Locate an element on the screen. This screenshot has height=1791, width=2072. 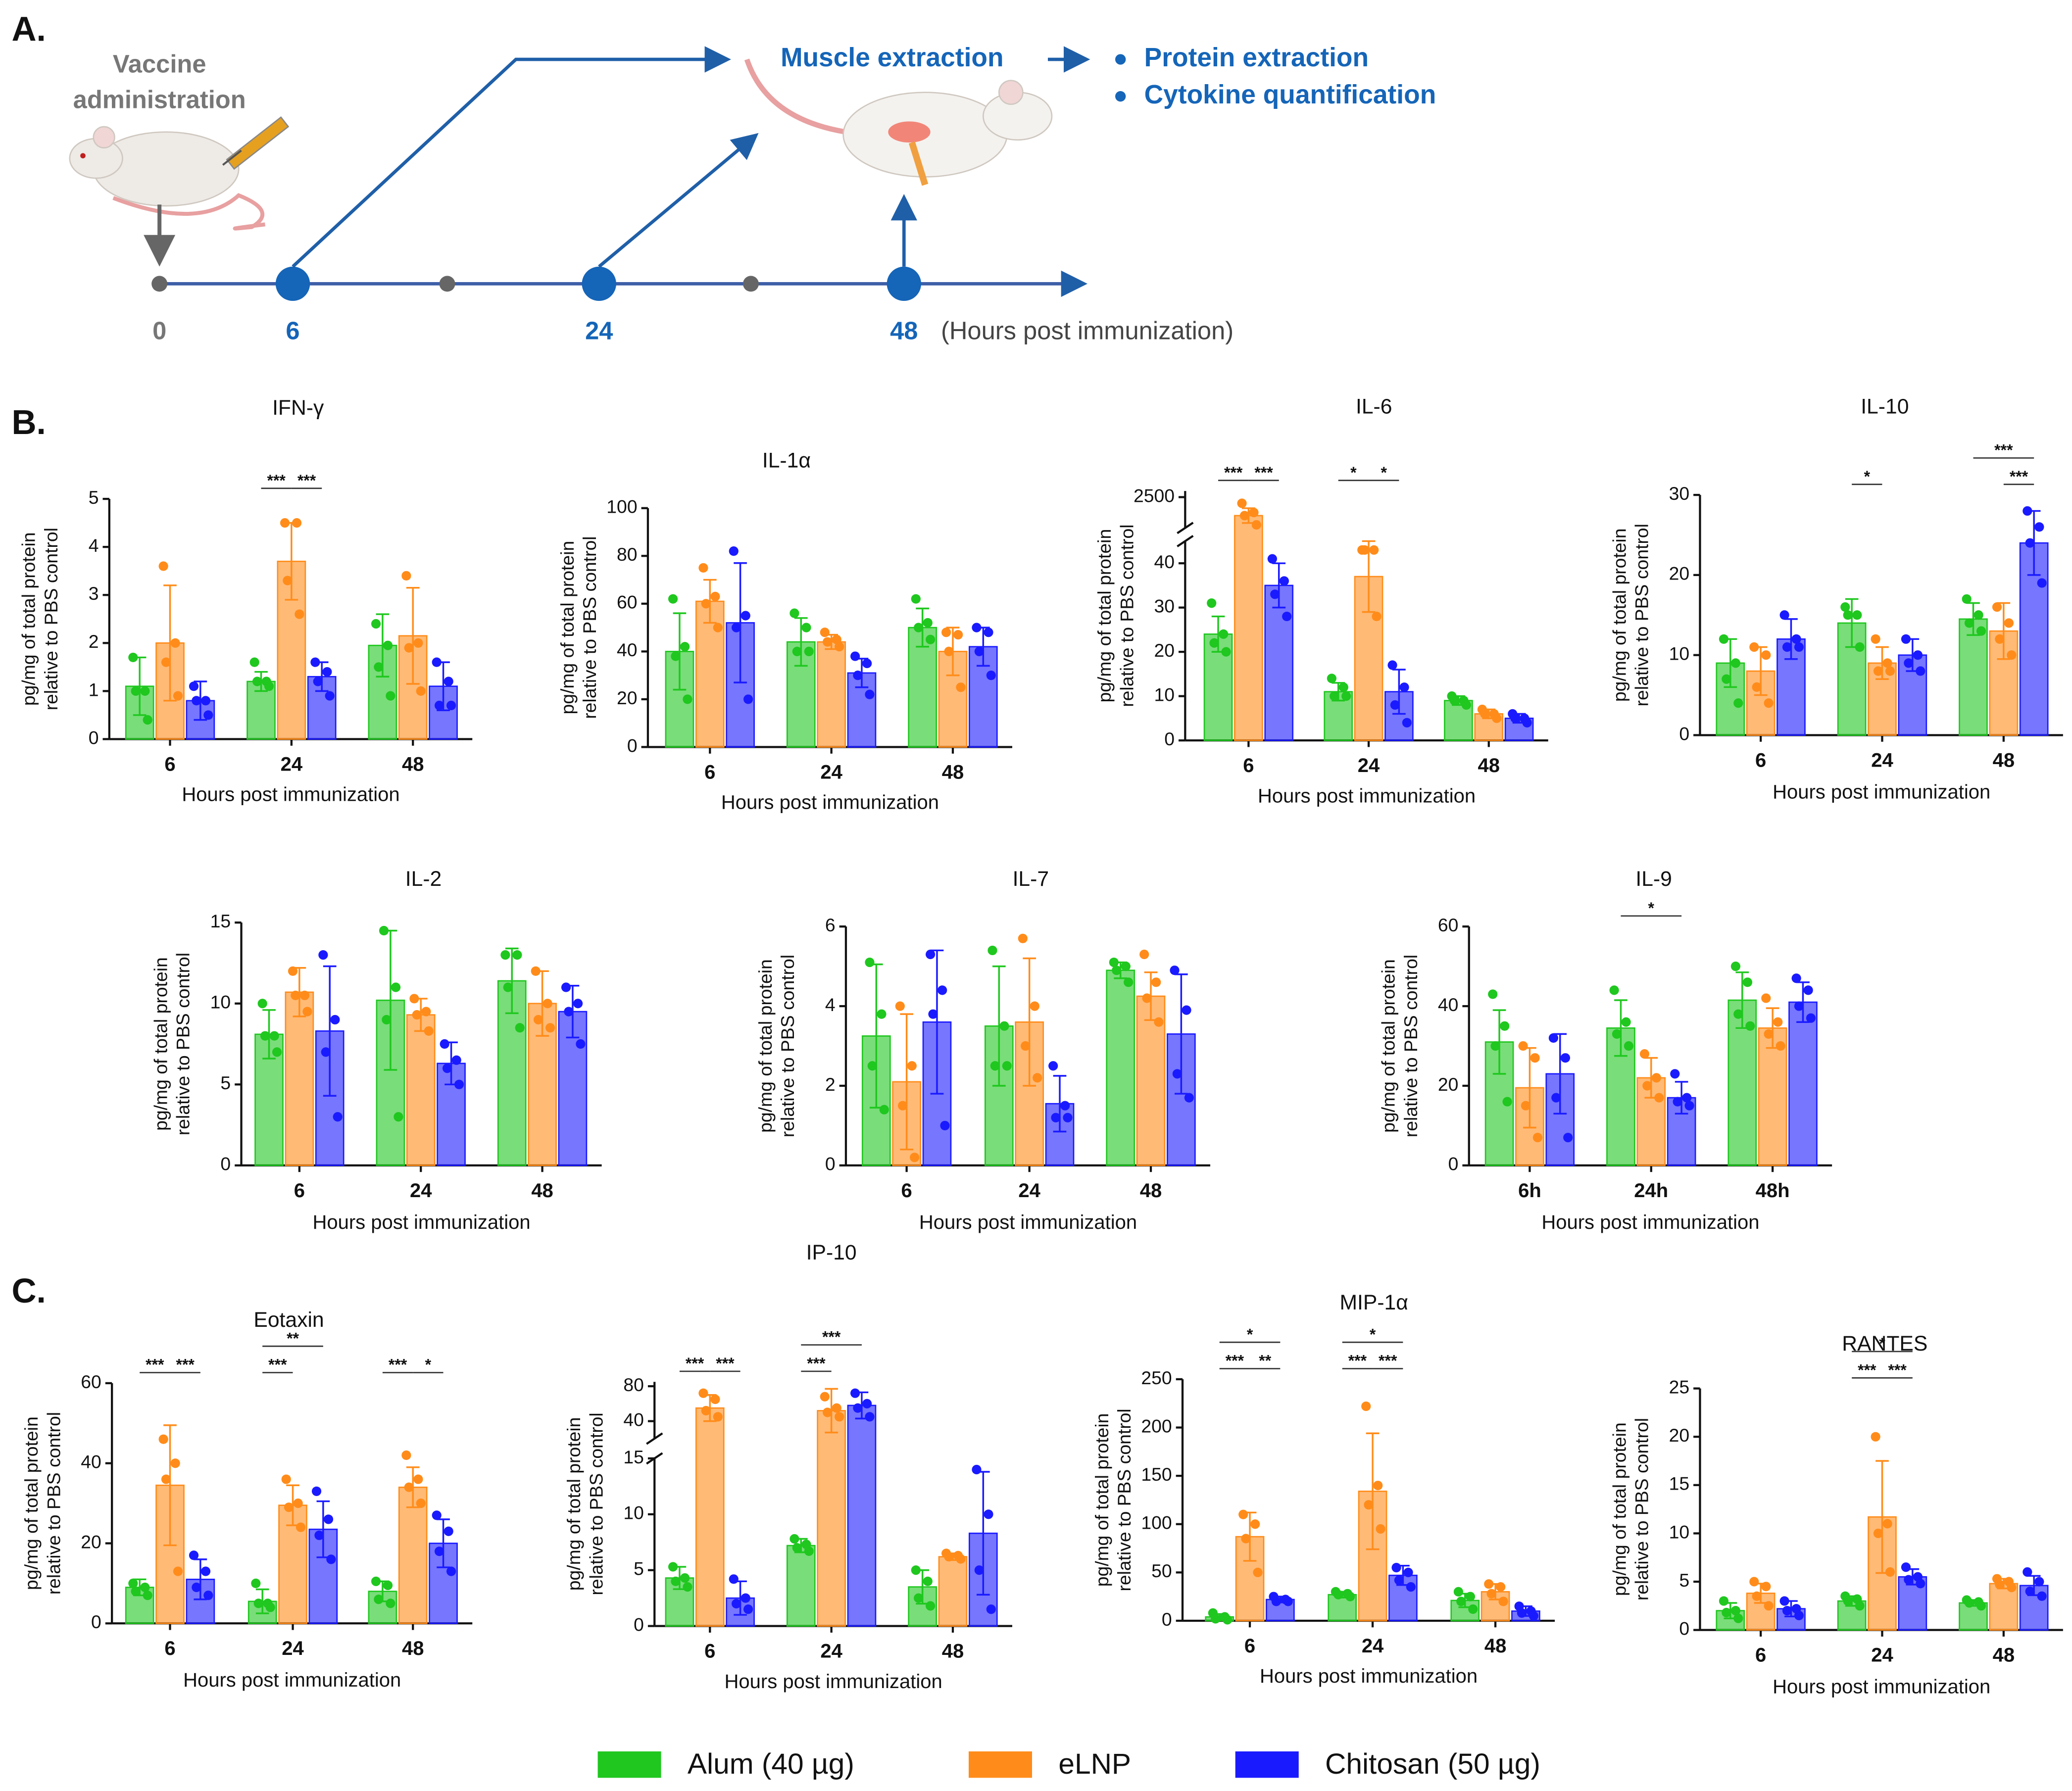
chart-title: IP-10 is located at coordinates (831, 1252).